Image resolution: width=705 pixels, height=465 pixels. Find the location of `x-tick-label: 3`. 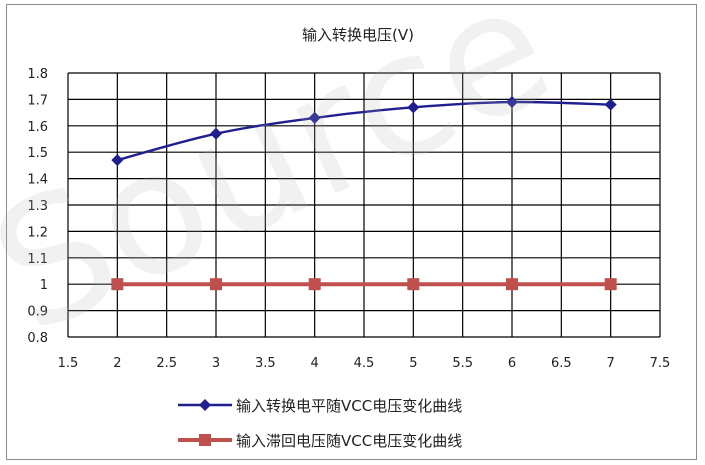

x-tick-label: 3 is located at coordinates (216, 363).